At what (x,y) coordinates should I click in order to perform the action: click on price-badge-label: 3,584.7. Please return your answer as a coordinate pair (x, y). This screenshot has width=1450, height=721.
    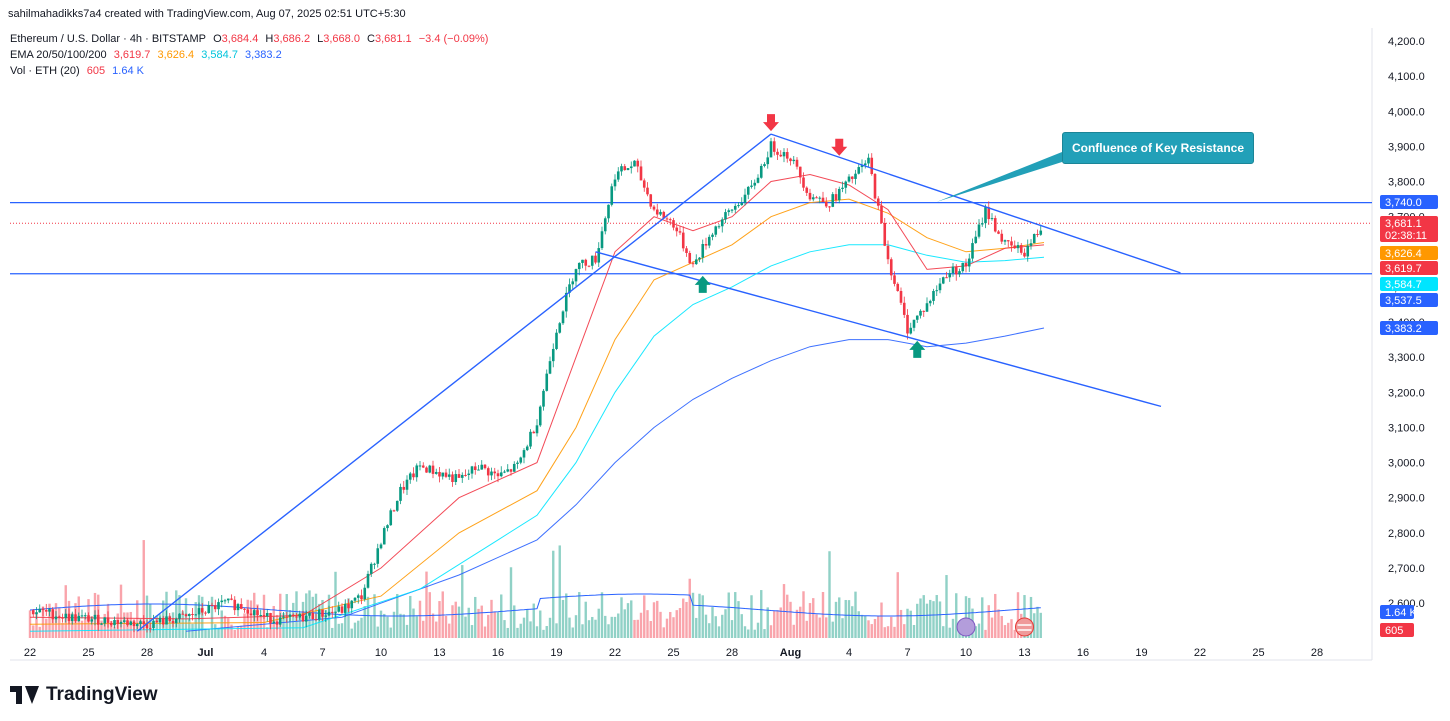
    Looking at the image, I should click on (1403, 285).